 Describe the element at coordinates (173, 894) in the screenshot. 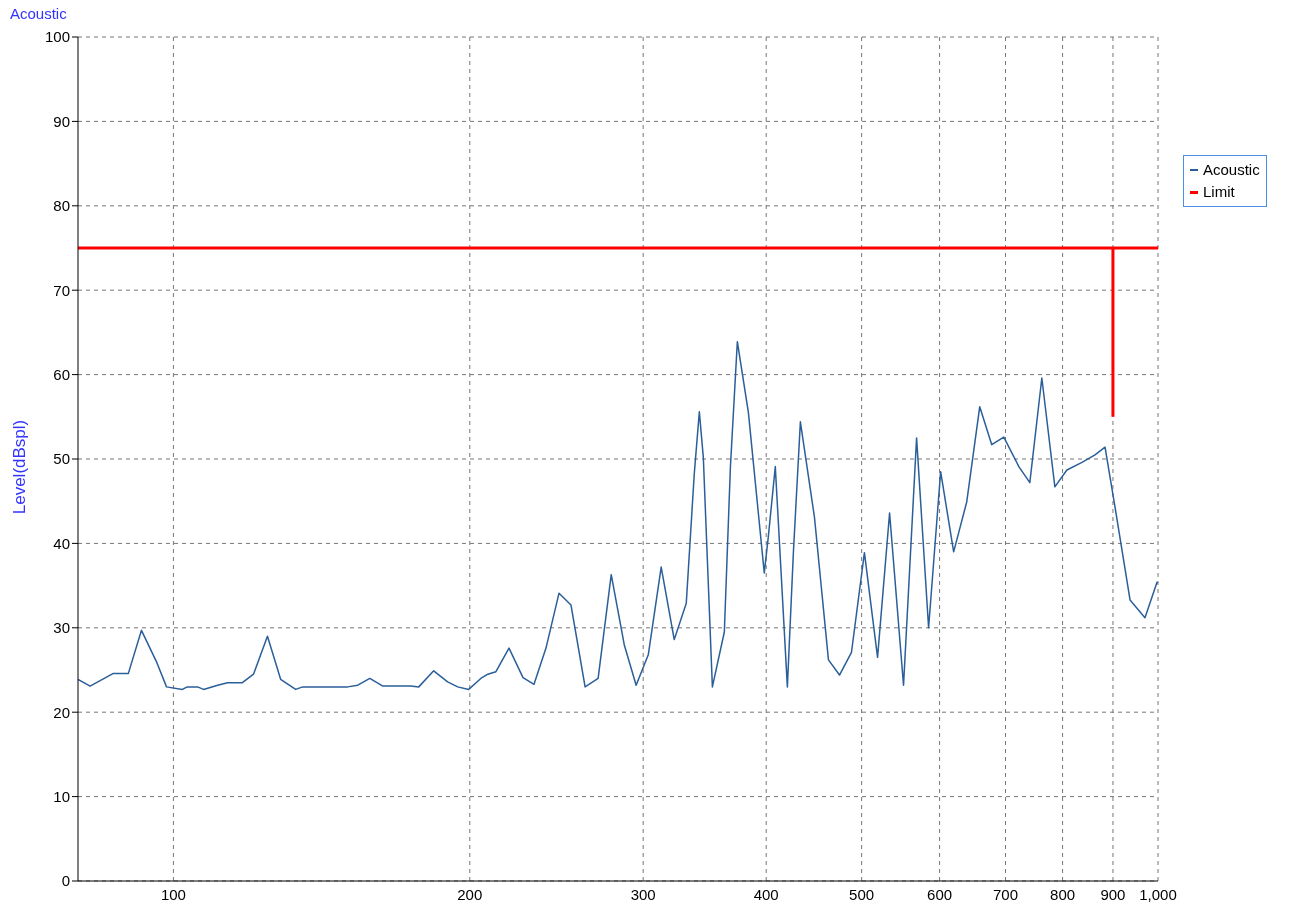

I see `x-tick-label: 100` at that location.